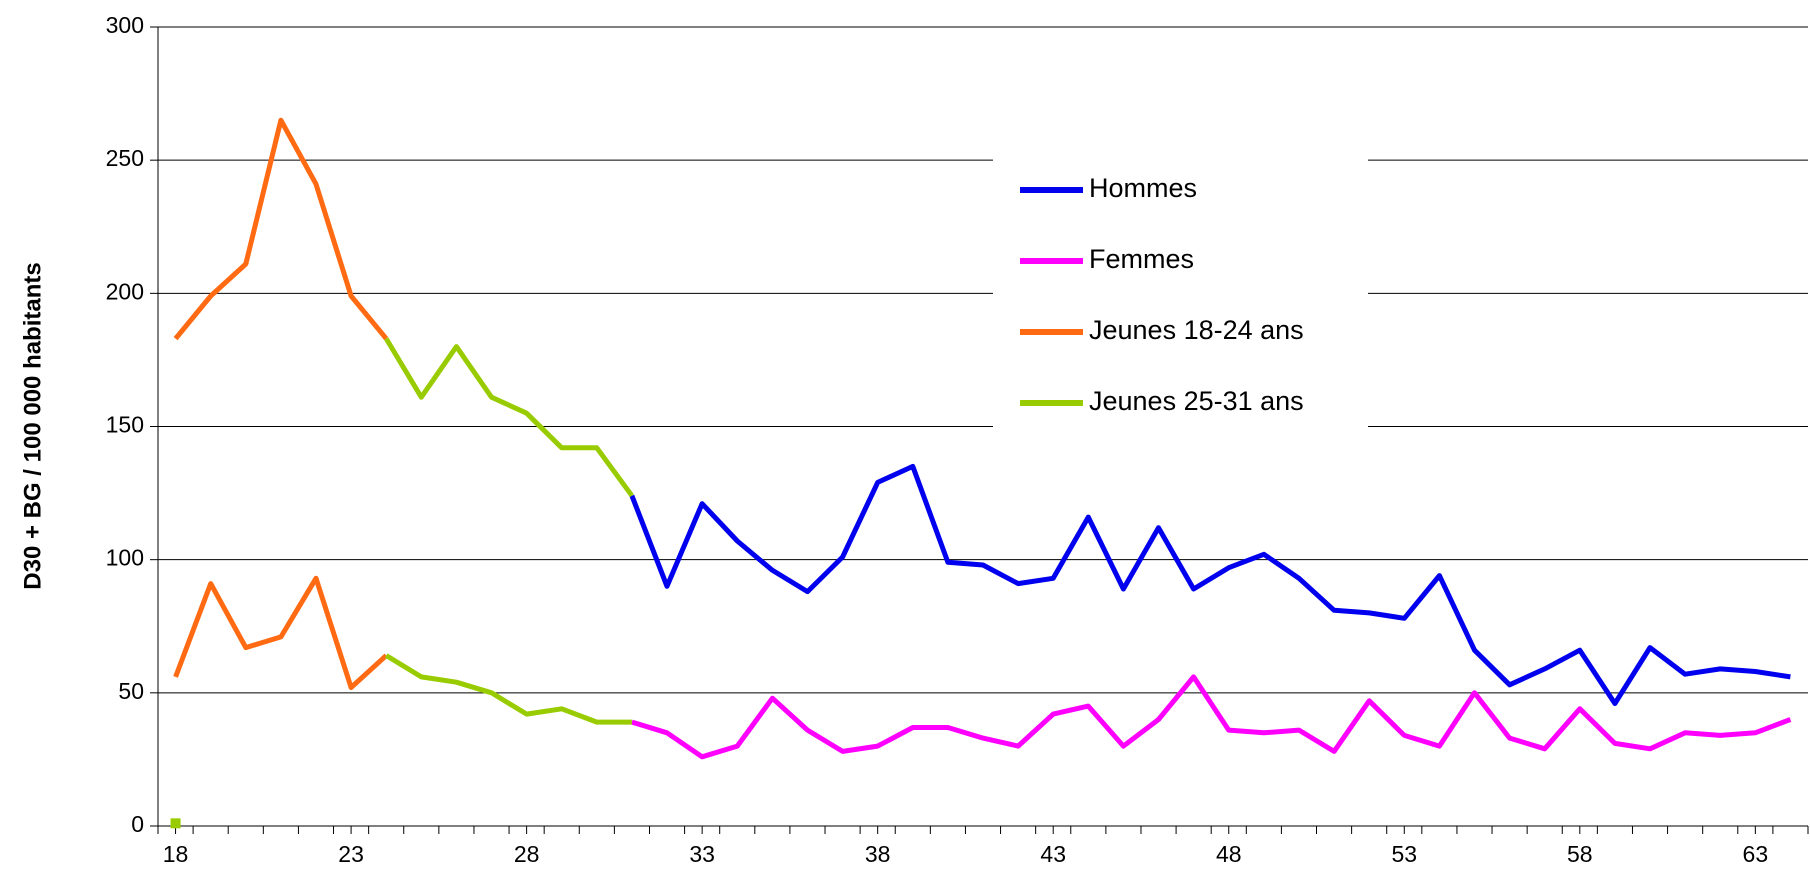  I want to click on x-tick-label: 38, so click(878, 854).